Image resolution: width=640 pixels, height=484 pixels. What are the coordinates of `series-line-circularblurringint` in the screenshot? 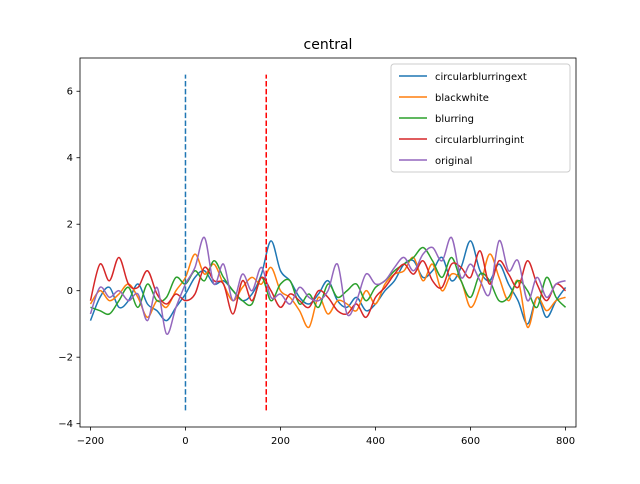 It's located at (328, 284).